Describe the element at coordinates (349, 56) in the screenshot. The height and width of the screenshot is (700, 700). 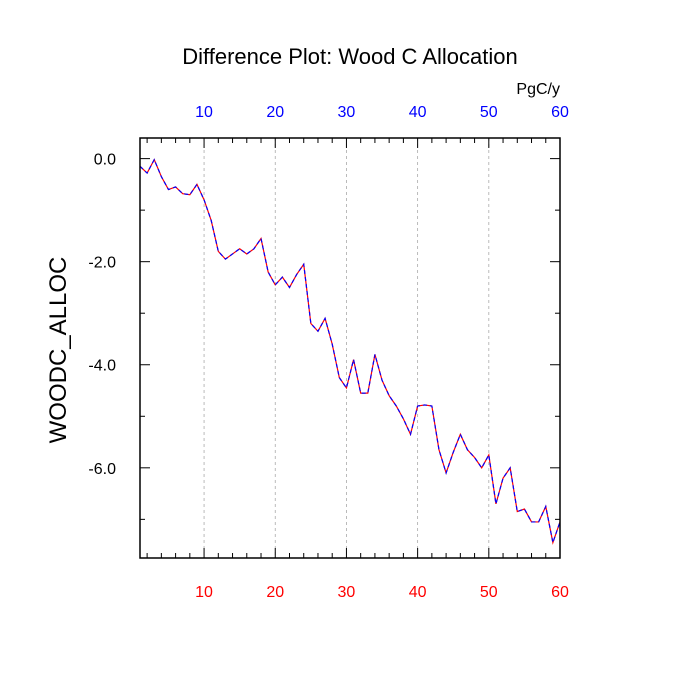
I see `chart-title: Difference Plot: Wood C Allocation` at that location.